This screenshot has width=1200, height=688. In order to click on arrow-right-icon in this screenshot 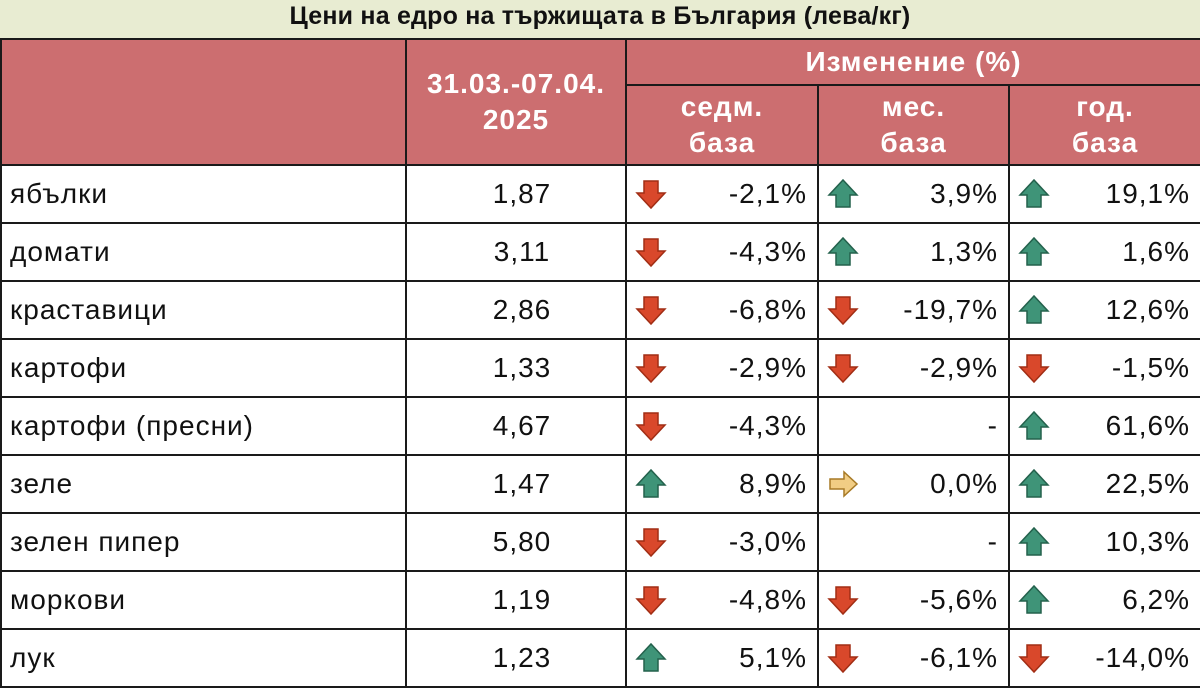, I will do `click(843, 484)`.